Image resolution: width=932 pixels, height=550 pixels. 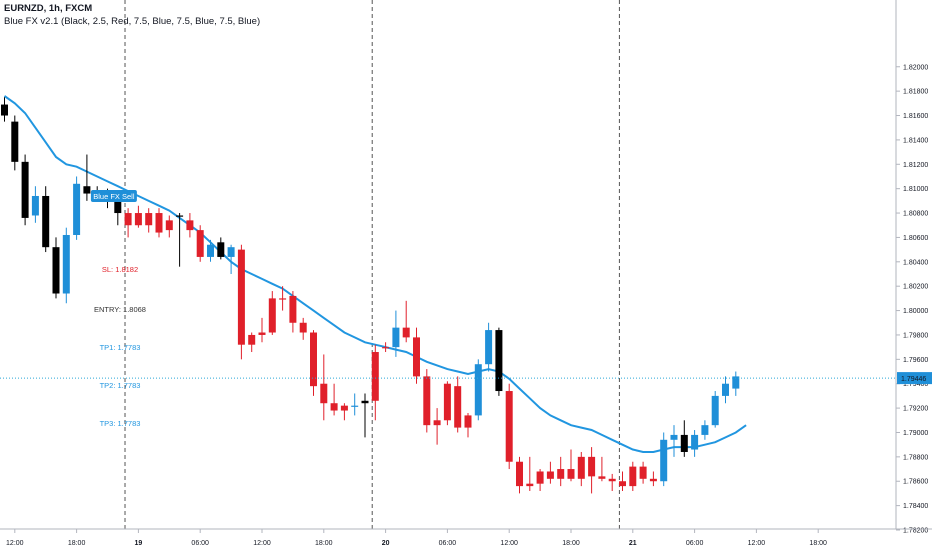 I want to click on price-tick-label: 1.81600, so click(x=915, y=116).